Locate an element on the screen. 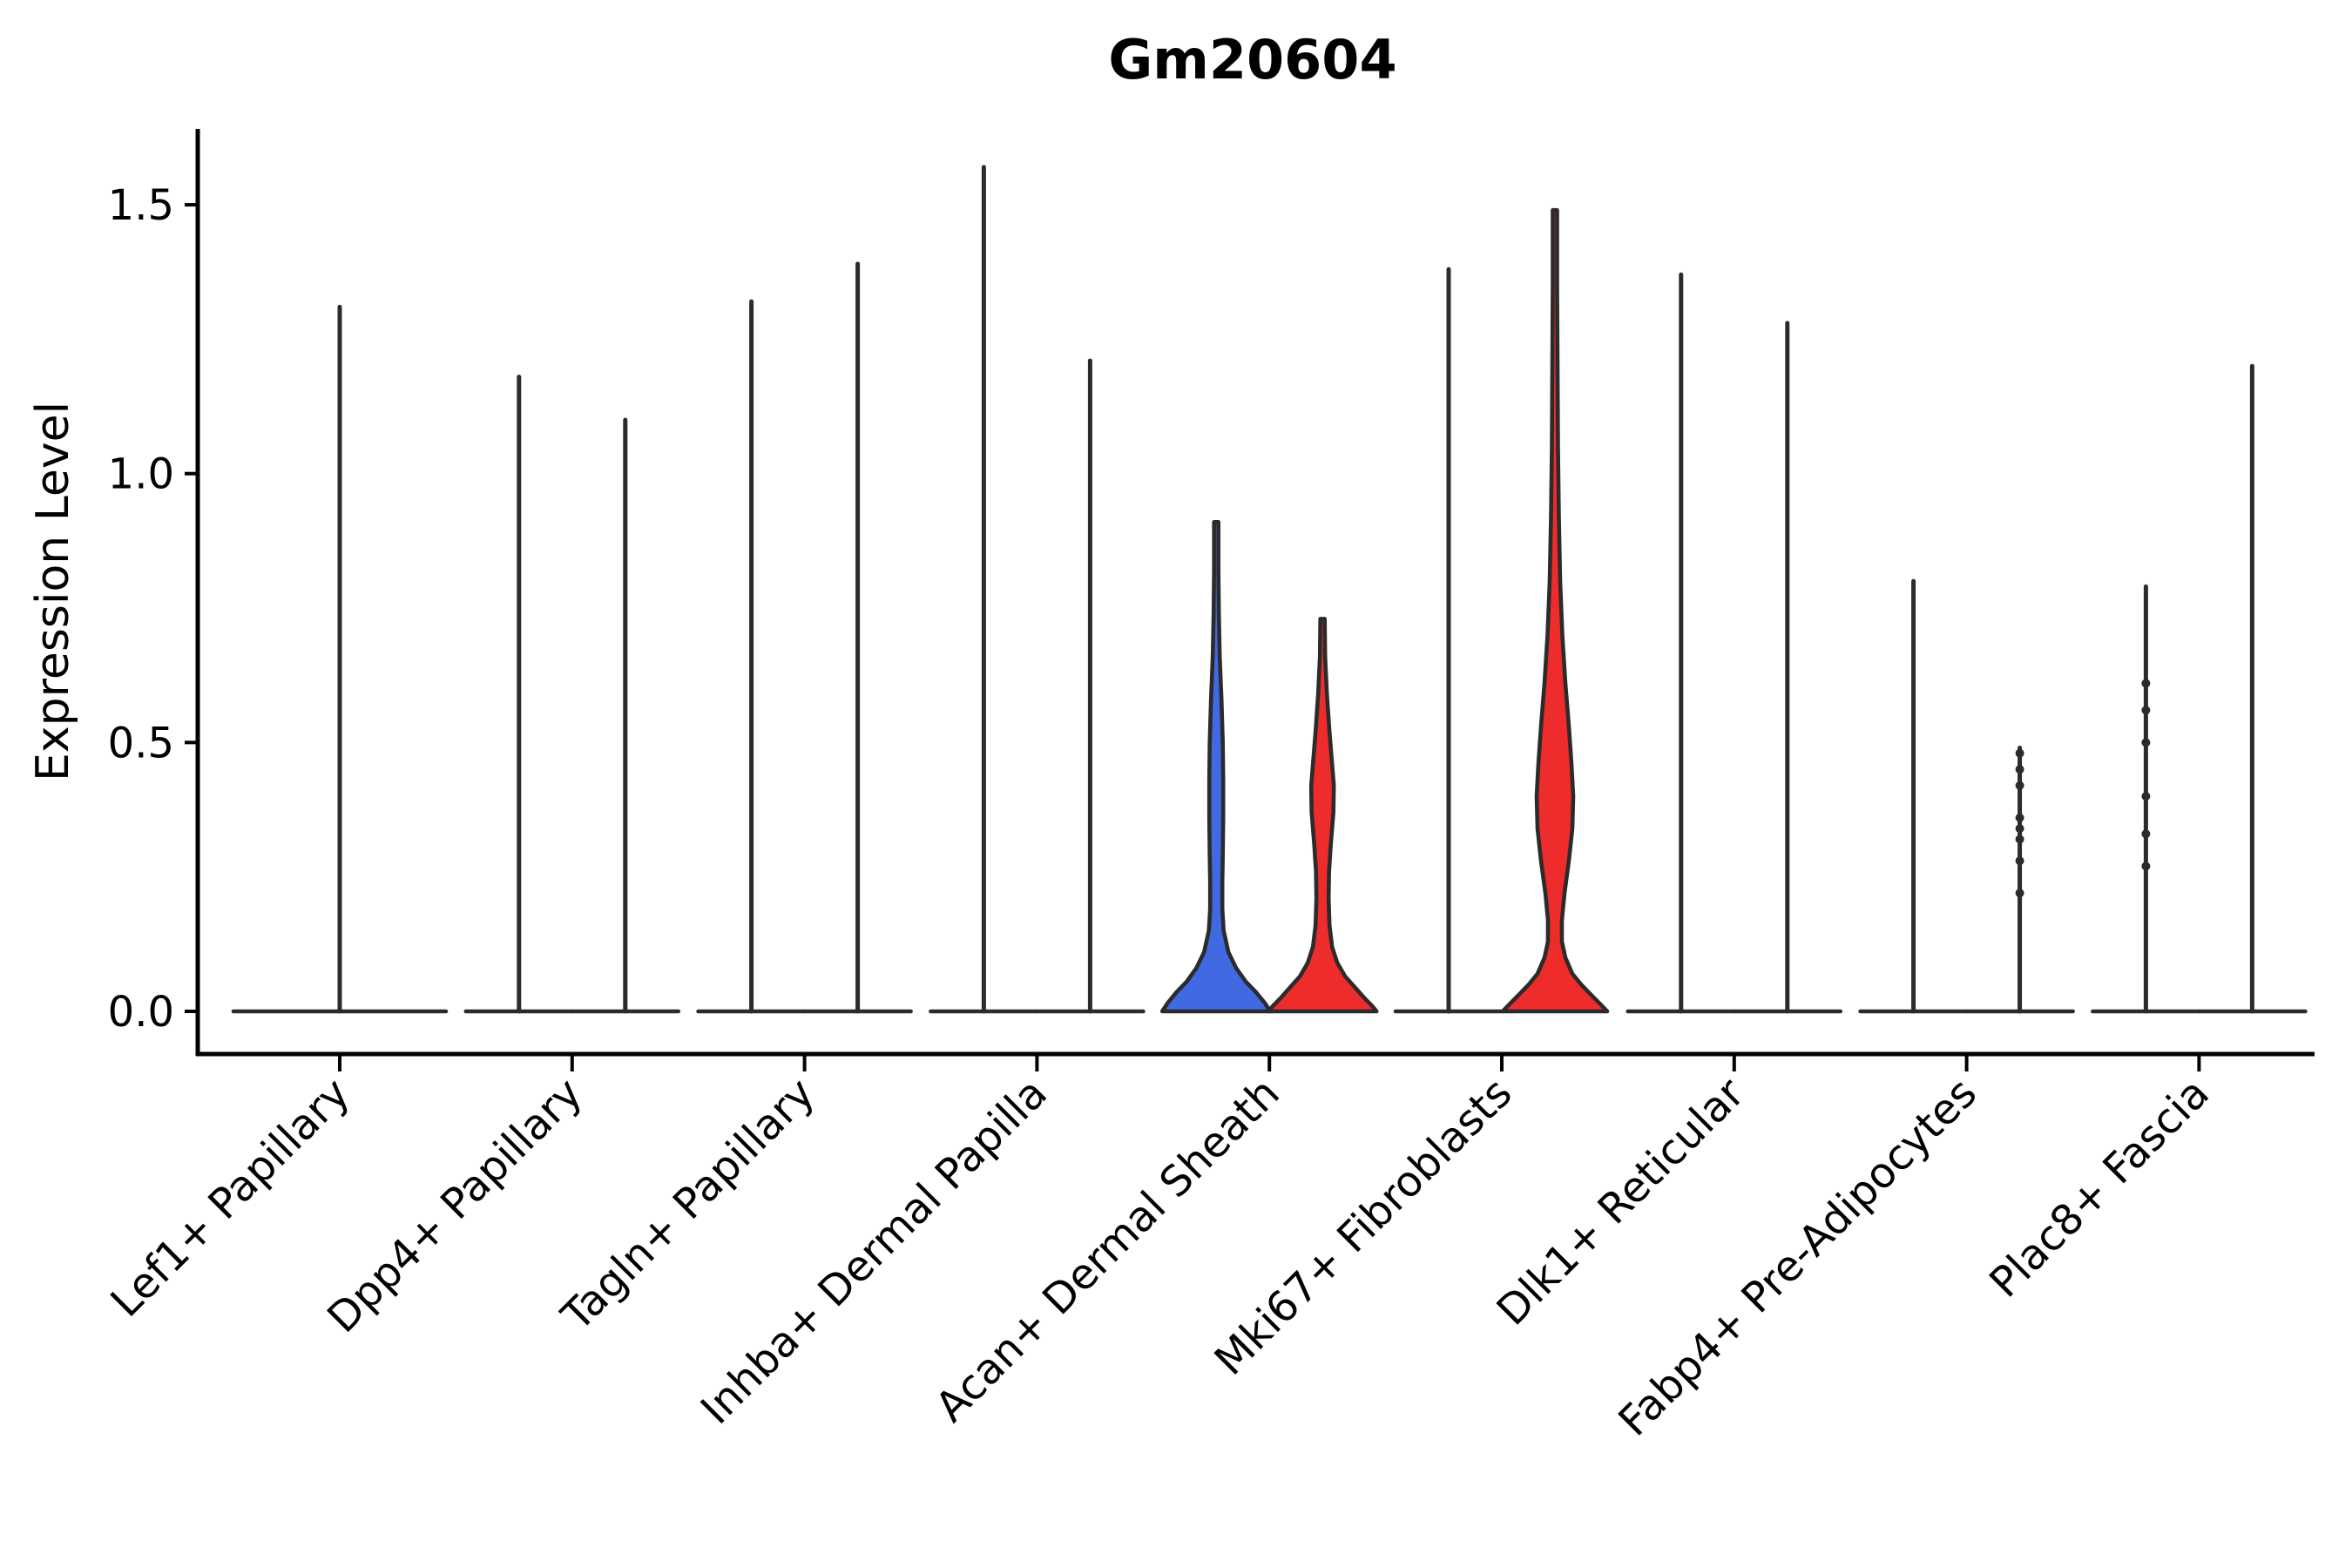 Image resolution: width=2352 pixels, height=1568 pixels. x-category-label: Dpp4+ Papillary is located at coordinates (455, 1205).